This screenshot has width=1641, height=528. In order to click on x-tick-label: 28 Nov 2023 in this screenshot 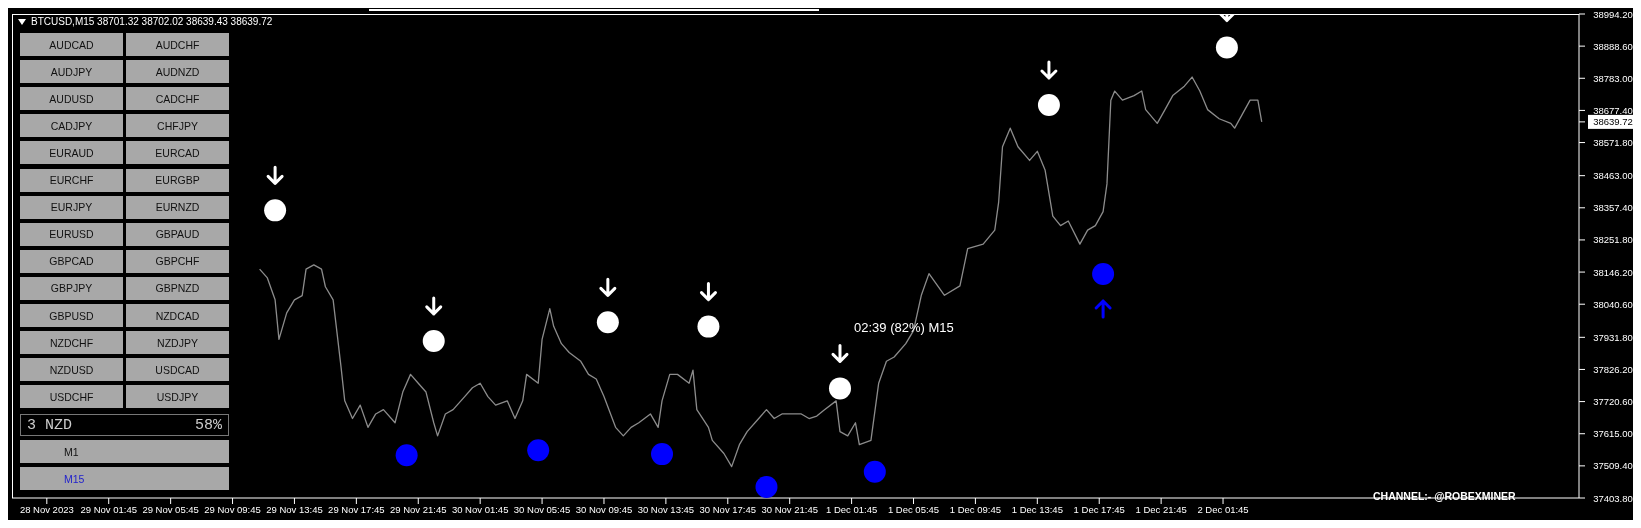, I will do `click(46, 509)`.